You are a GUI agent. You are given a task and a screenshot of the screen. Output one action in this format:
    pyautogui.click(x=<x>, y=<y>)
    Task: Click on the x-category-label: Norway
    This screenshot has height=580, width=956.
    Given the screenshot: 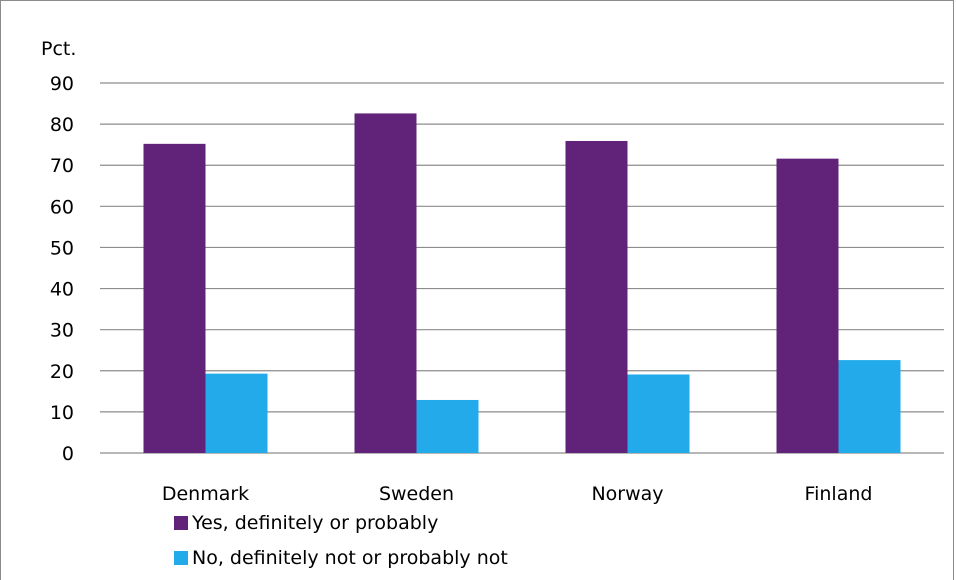 What is the action you would take?
    pyautogui.click(x=627, y=494)
    